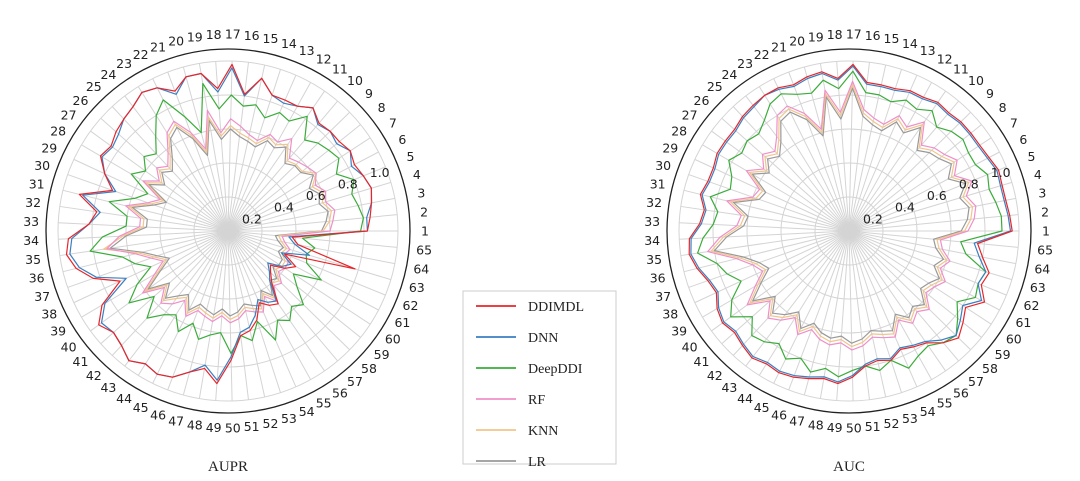 This screenshot has width=1080, height=481. I want to click on category-label: 59, so click(1003, 354).